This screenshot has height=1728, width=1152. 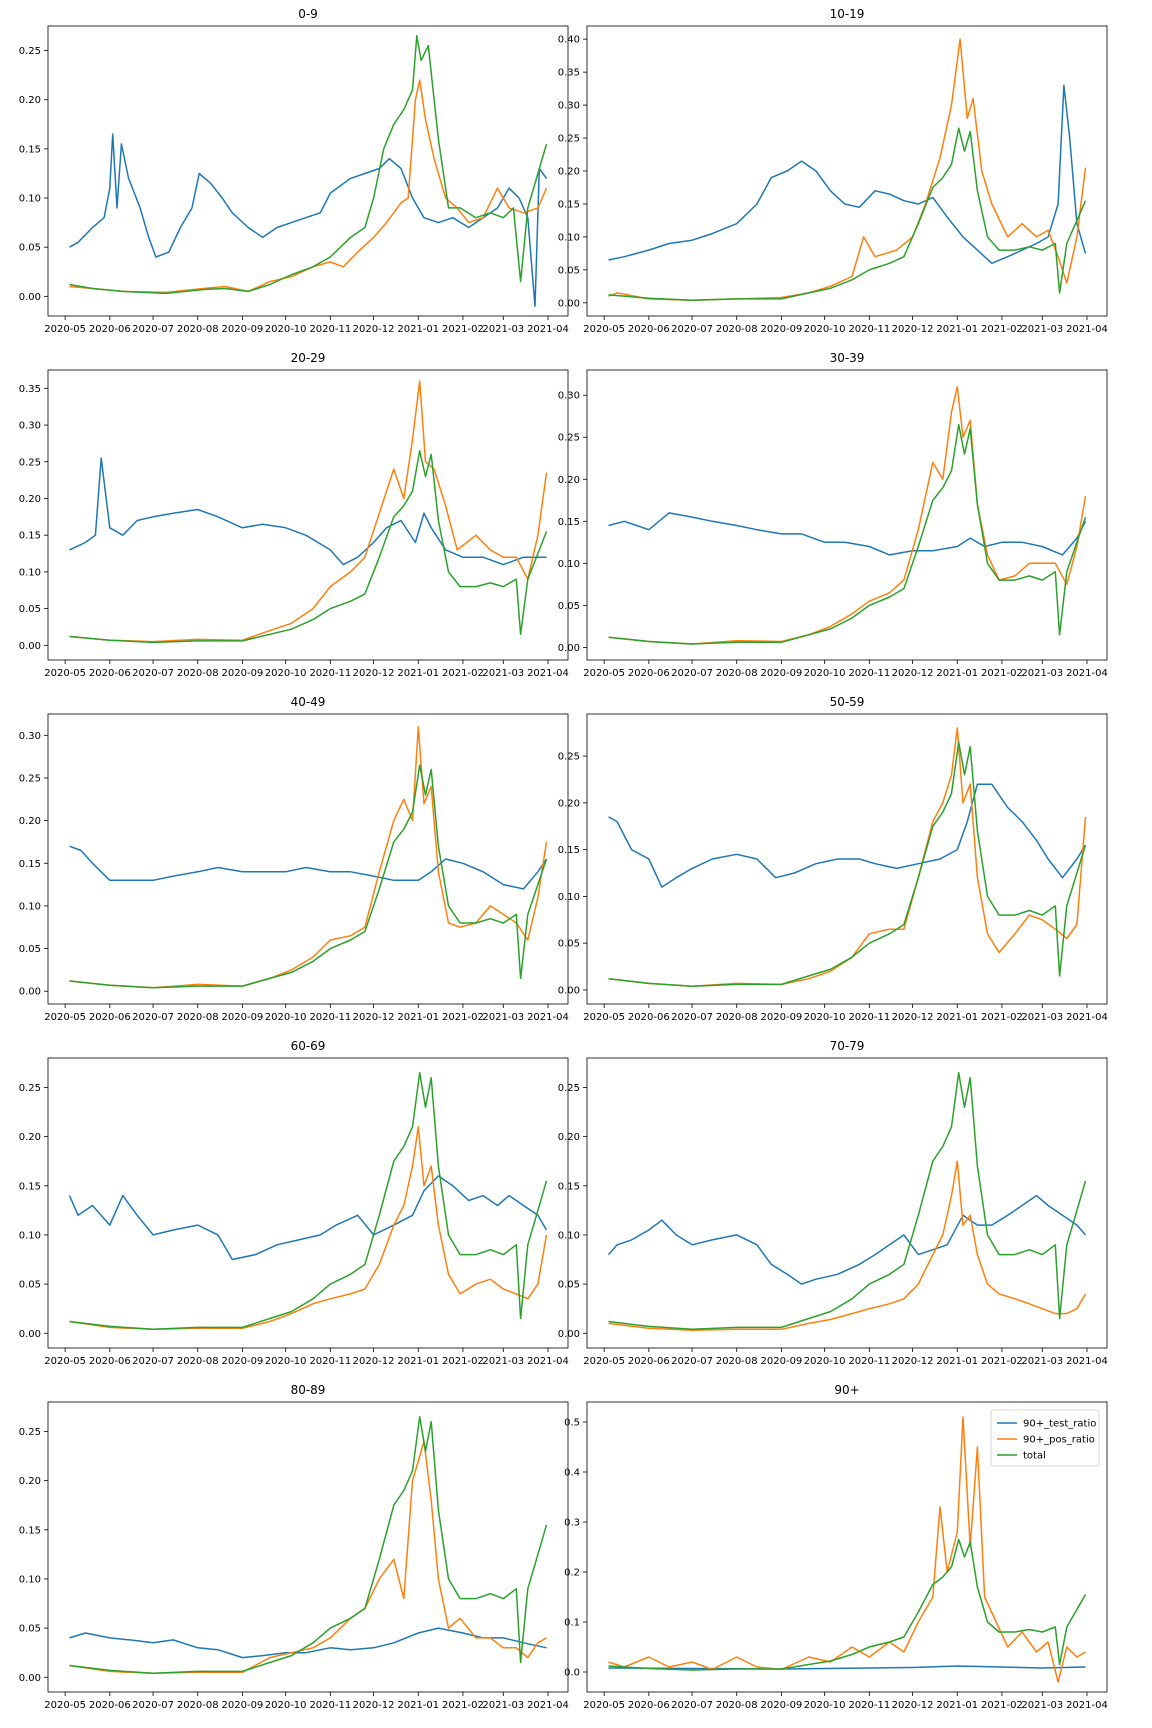 I want to click on y-tick-label: 0.35, so click(x=30, y=389).